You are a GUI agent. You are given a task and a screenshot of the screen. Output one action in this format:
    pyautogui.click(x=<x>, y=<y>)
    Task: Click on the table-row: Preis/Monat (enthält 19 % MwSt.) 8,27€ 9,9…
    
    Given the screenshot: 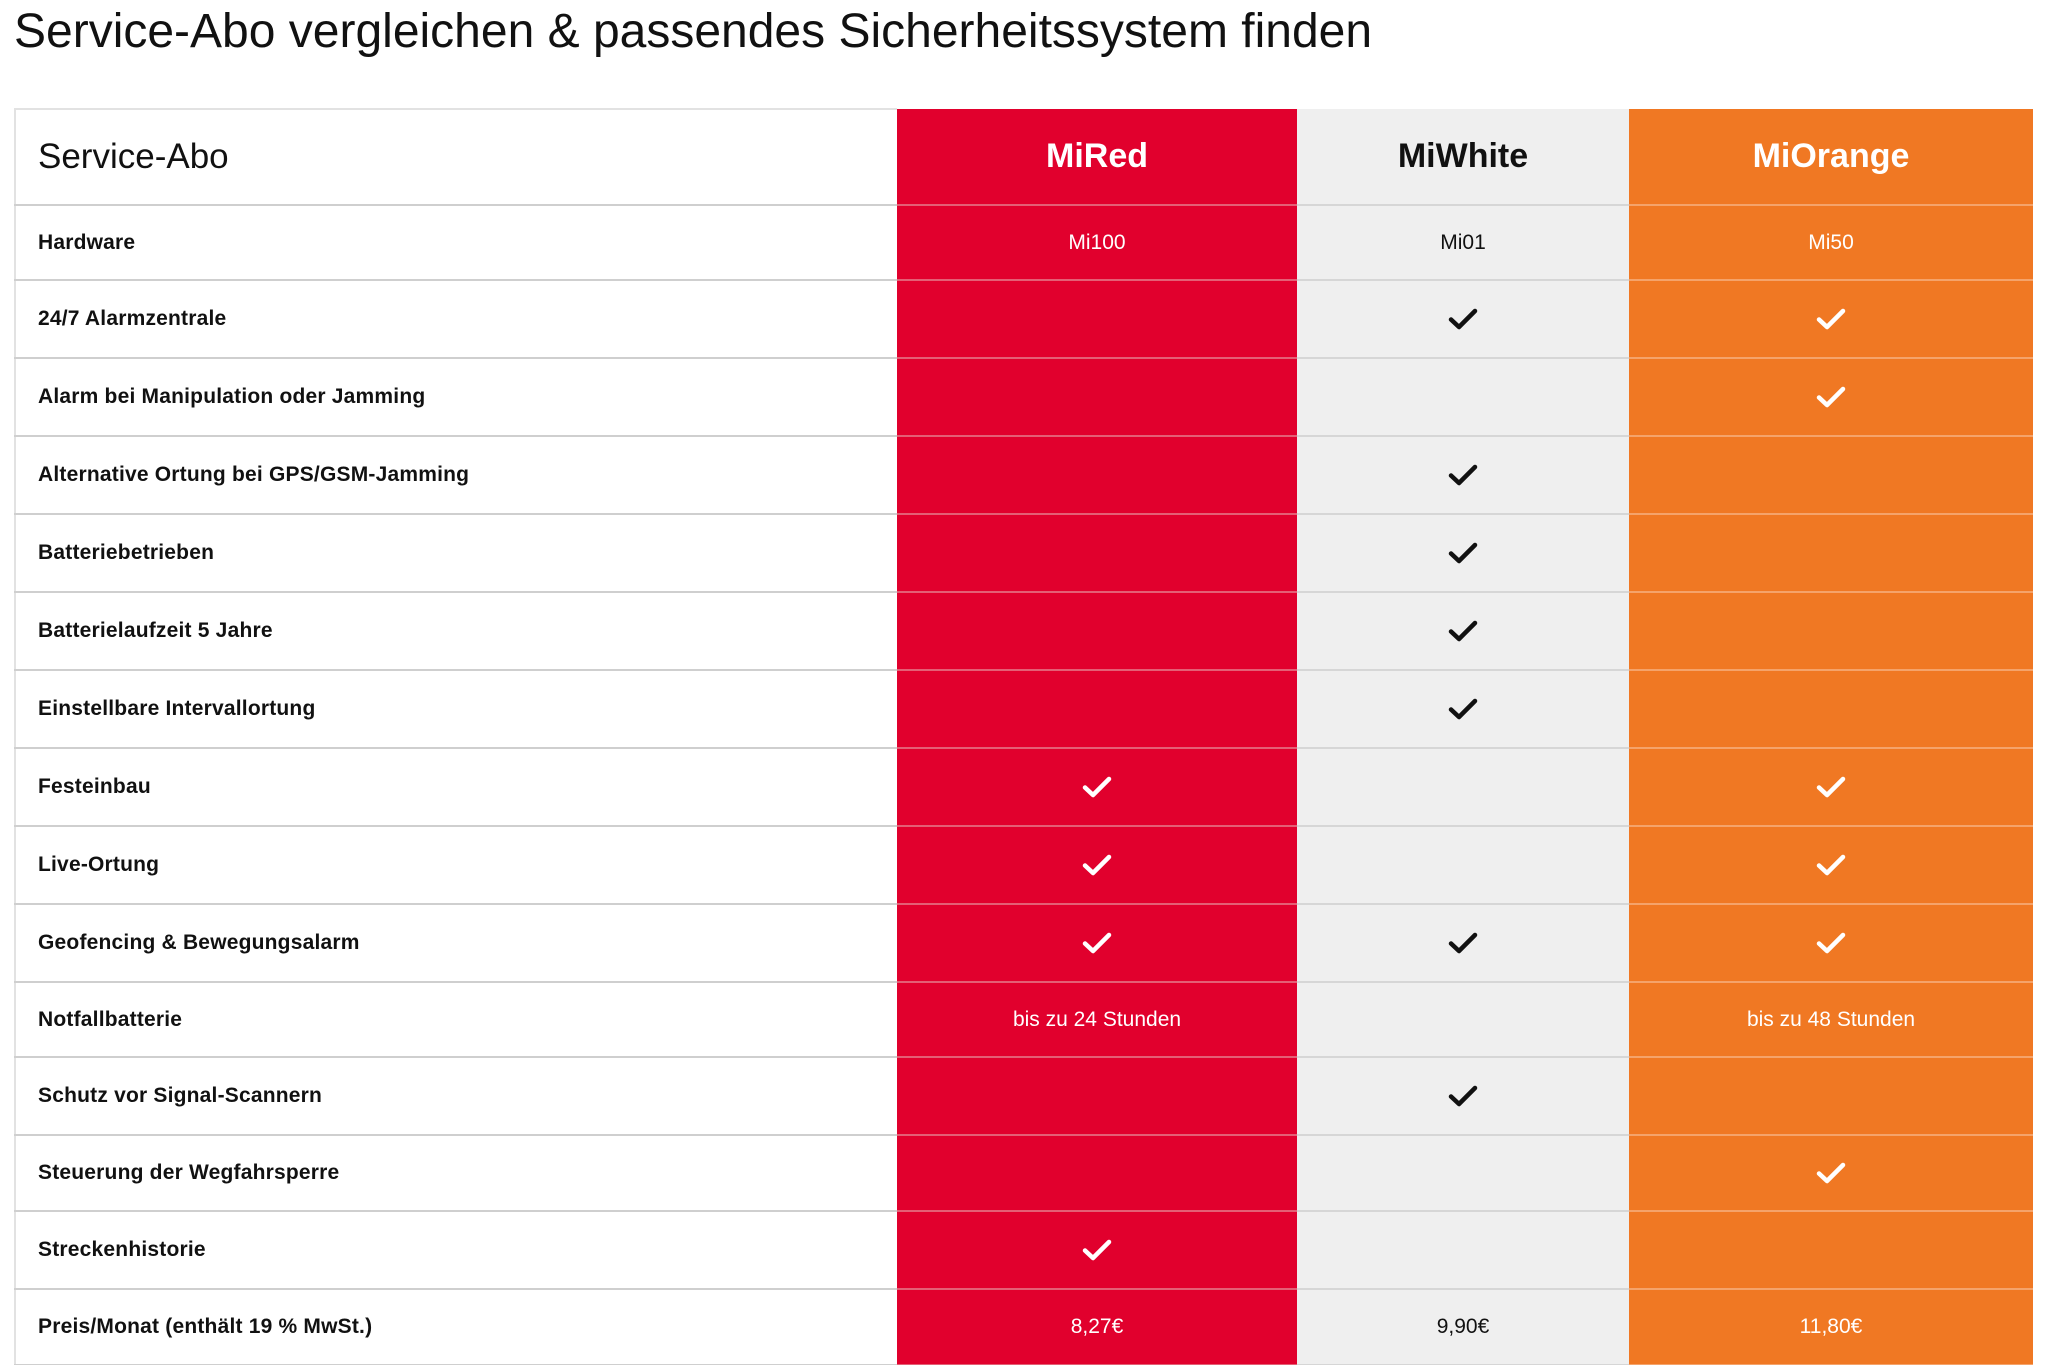 What is the action you would take?
    pyautogui.click(x=1023, y=1327)
    